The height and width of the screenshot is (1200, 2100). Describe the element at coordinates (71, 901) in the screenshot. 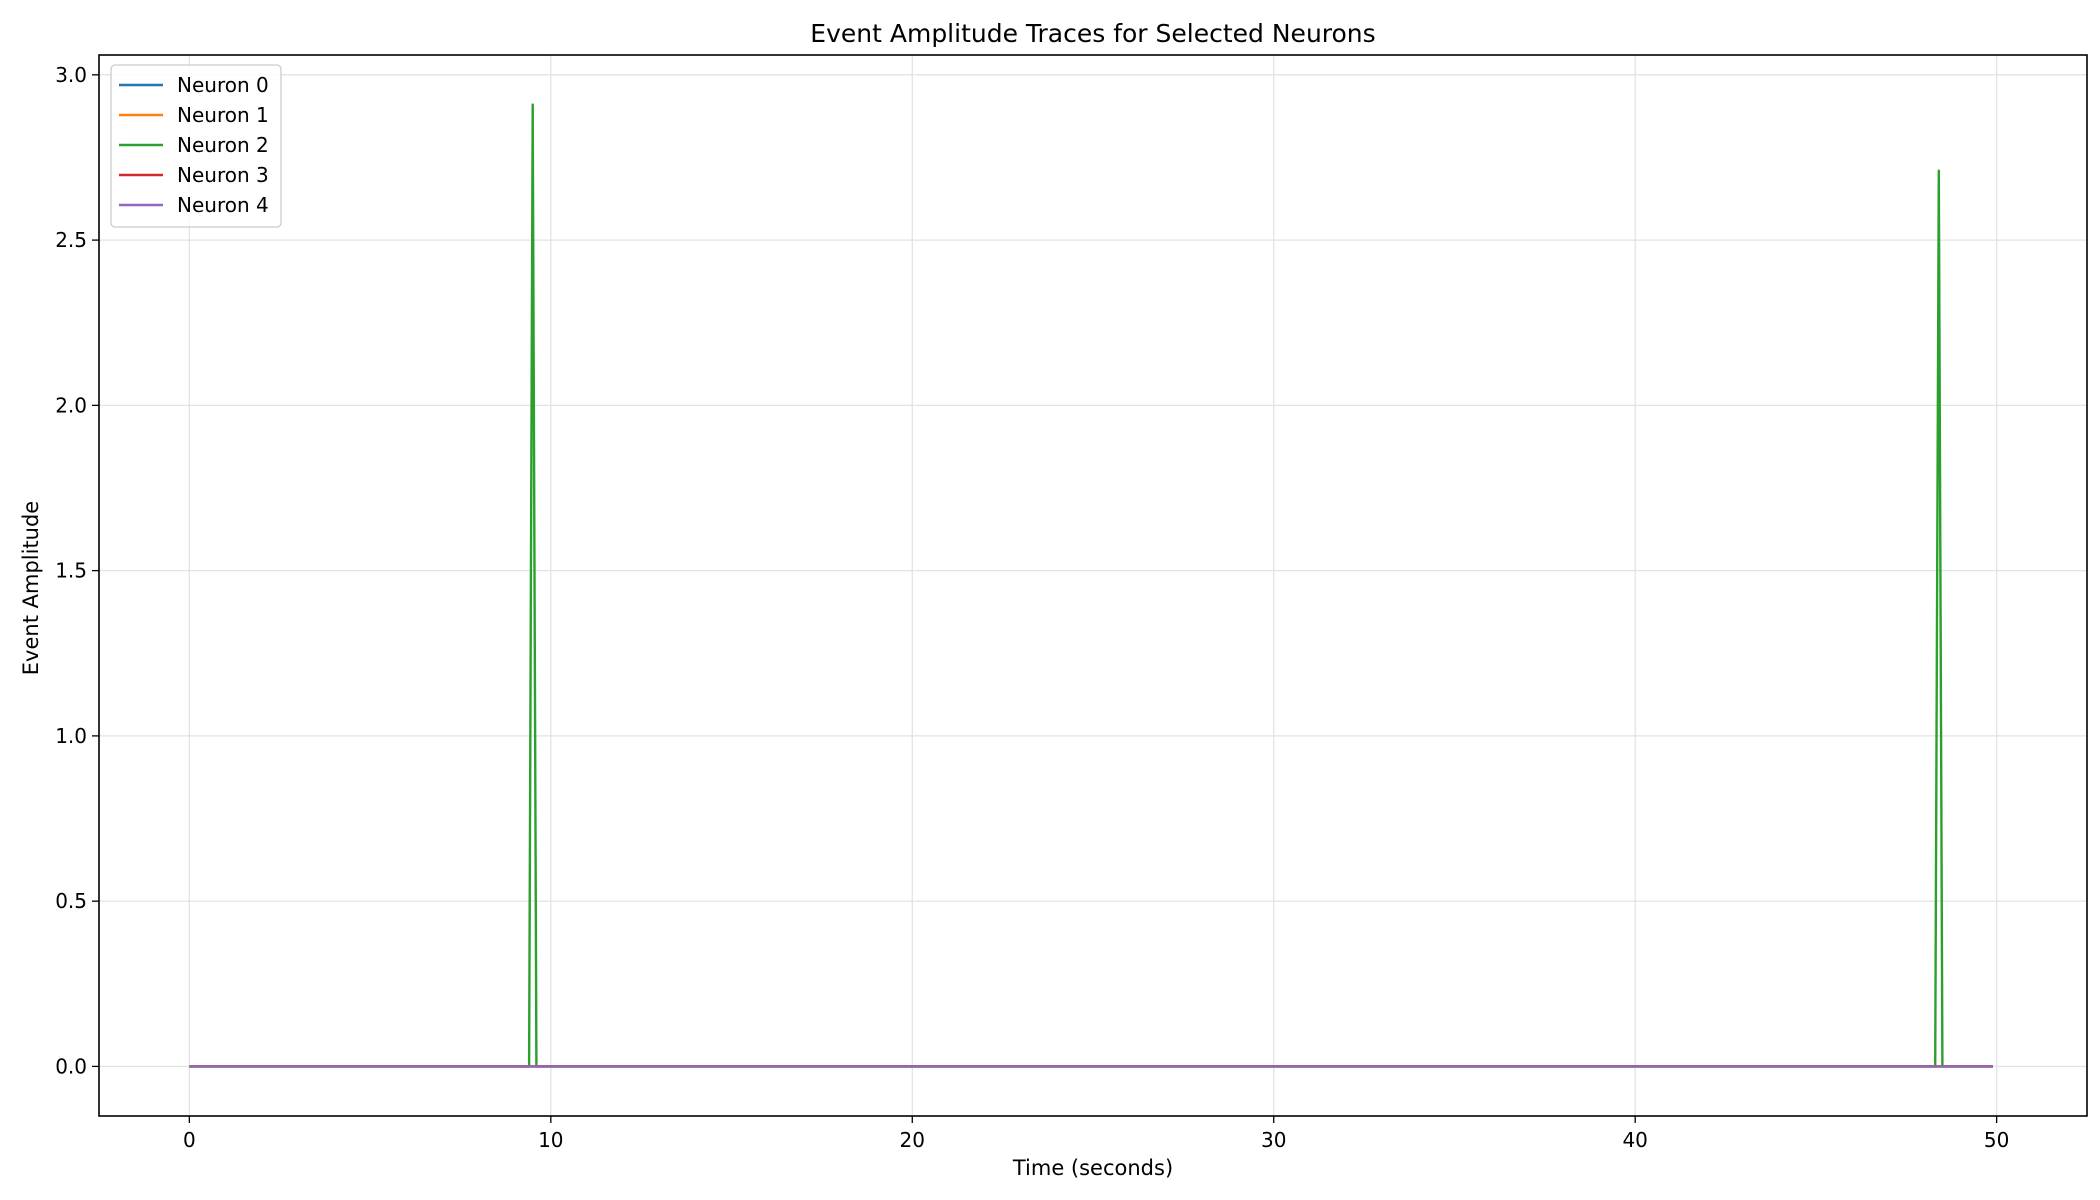

I see `y-tick-label: 0.5` at that location.